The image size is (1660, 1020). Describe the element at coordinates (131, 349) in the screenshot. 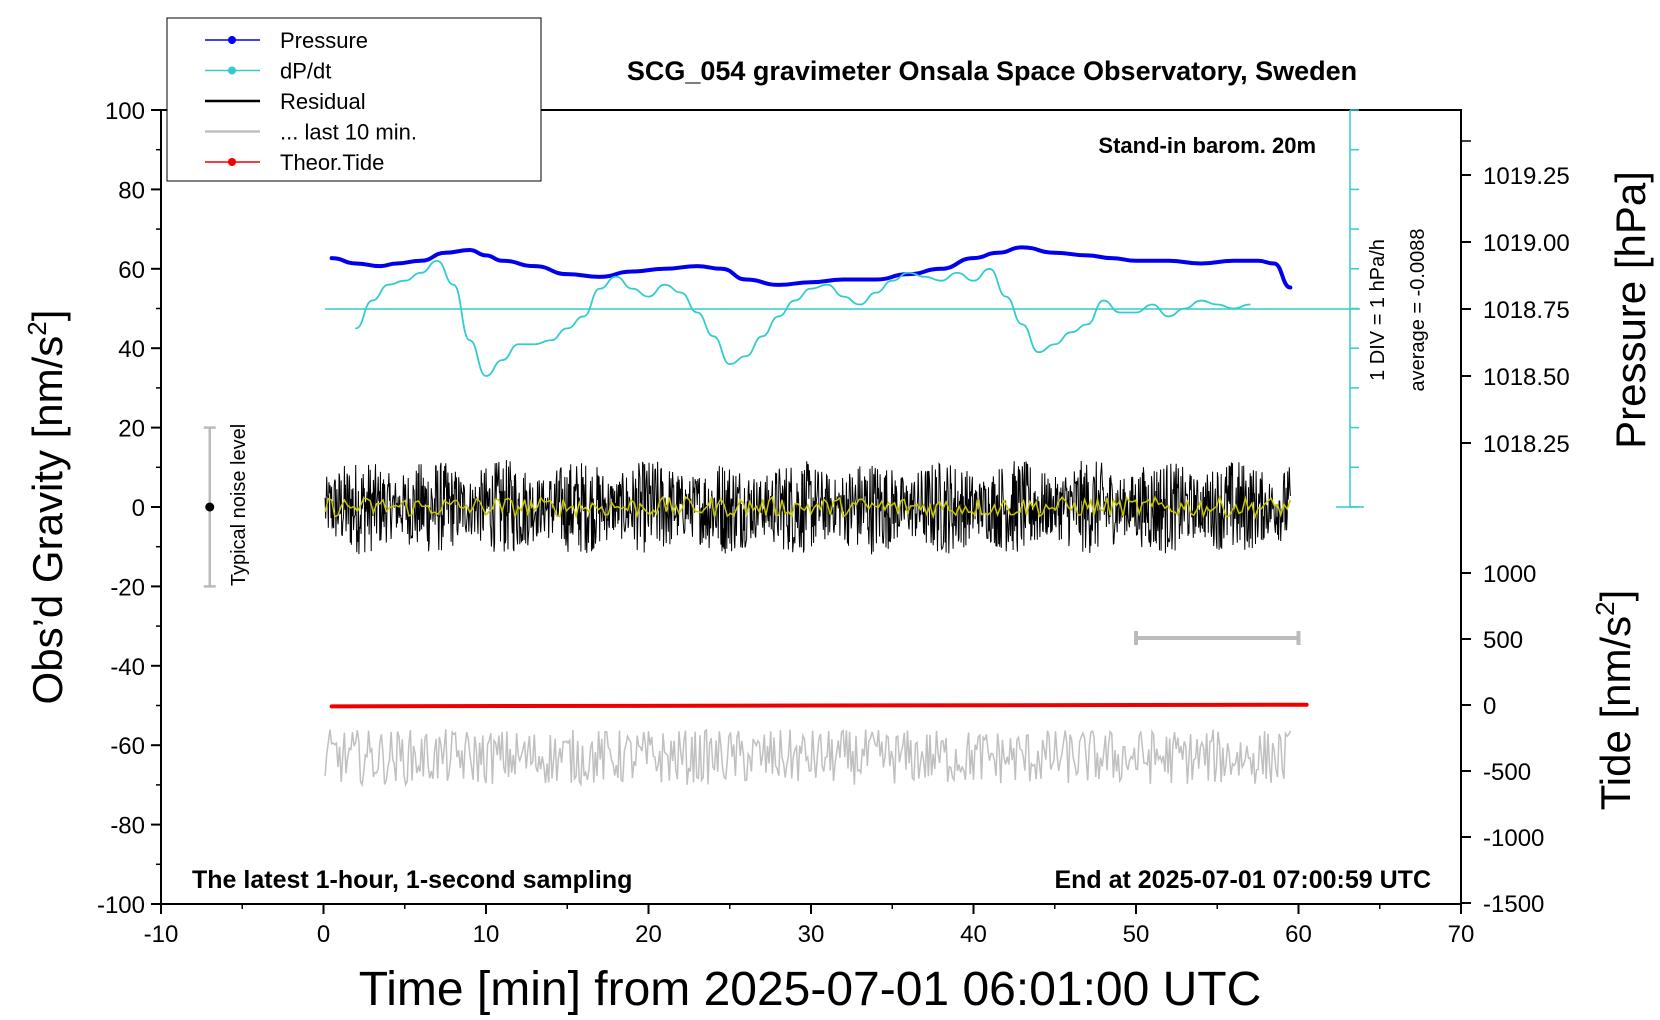

I see `y-tick-label: 40` at that location.